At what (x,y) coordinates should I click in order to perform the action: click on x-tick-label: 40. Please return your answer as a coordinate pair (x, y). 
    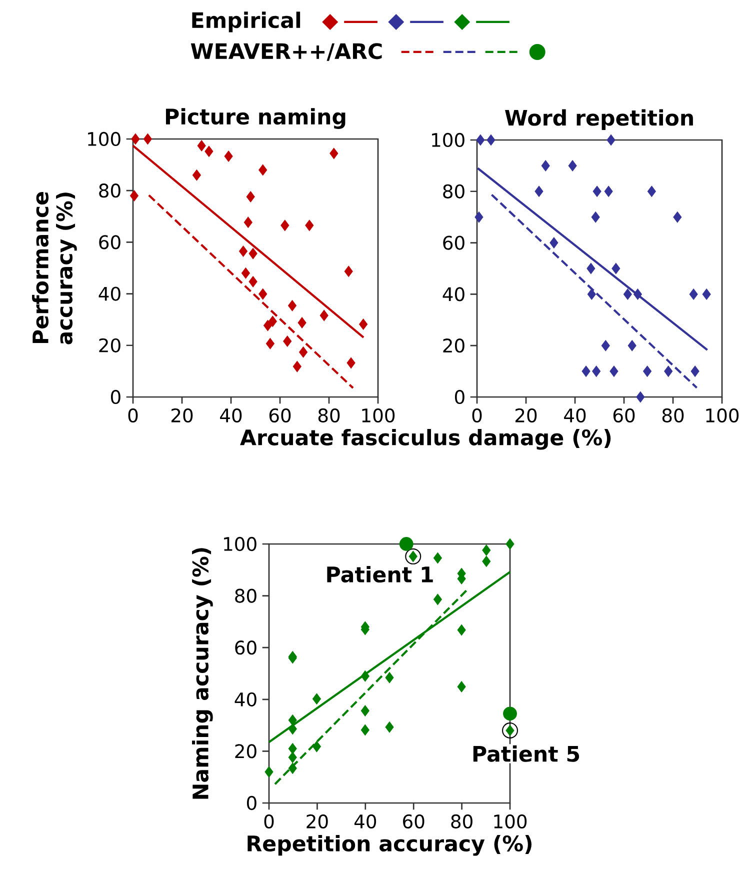
    Looking at the image, I should click on (365, 821).